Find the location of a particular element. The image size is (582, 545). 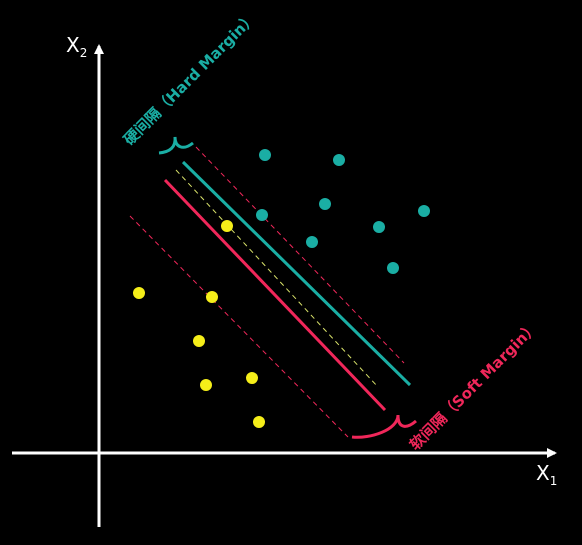

y-axis-label: X2 is located at coordinates (76, 46).